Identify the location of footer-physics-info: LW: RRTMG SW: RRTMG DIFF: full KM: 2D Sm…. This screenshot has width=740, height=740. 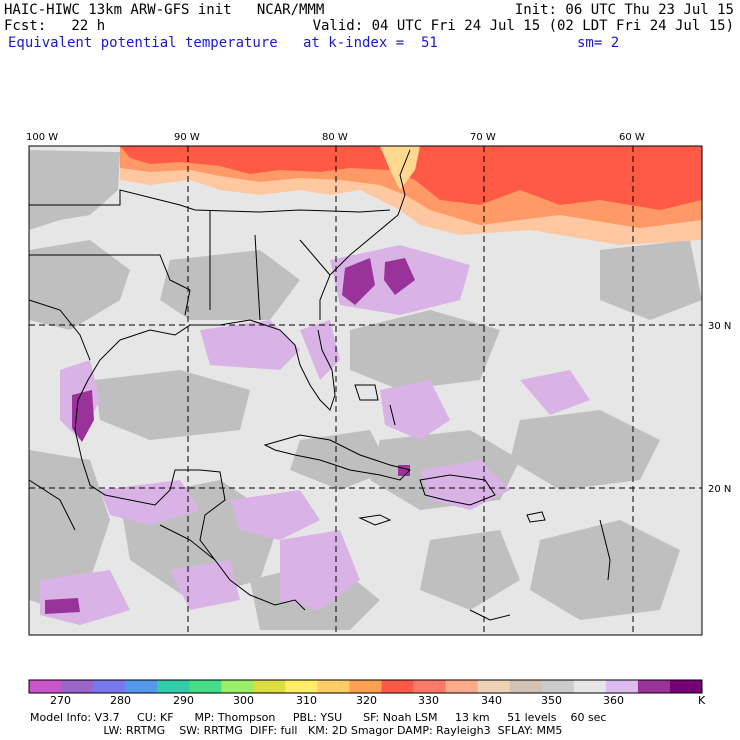
(296, 730).